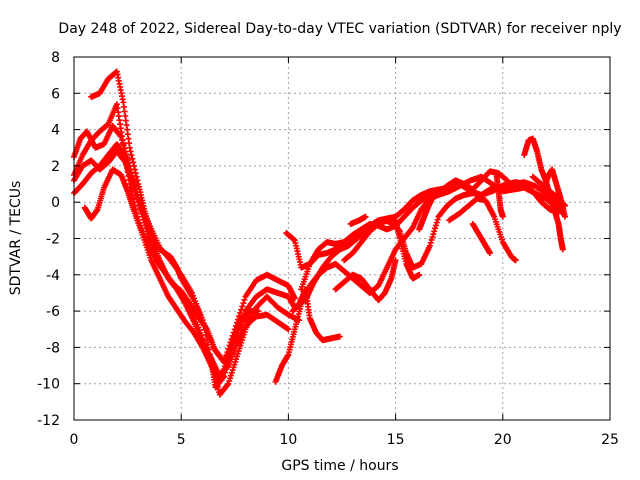 This screenshot has height=480, width=640. I want to click on y-tick-label: 8, so click(55, 58).